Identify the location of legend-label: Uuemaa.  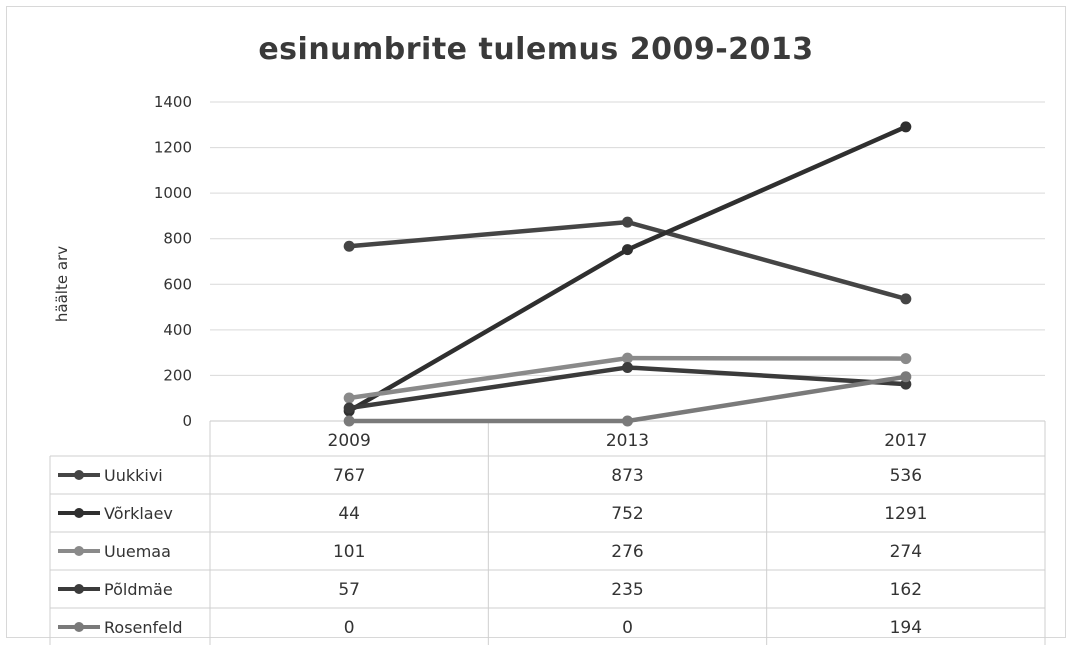
(137, 551).